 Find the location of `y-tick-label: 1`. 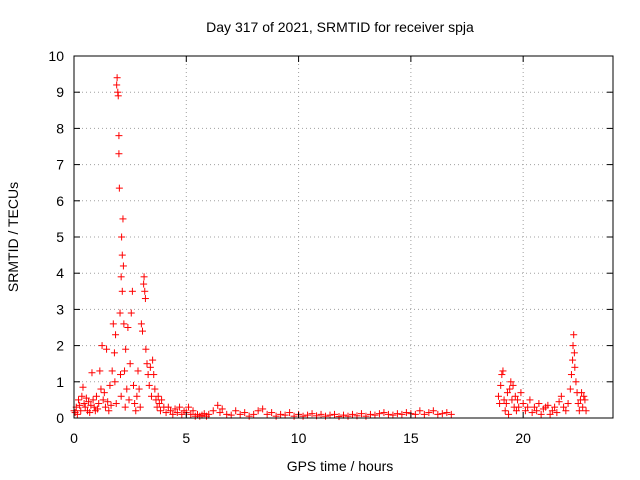

y-tick-label: 1 is located at coordinates (60, 382).